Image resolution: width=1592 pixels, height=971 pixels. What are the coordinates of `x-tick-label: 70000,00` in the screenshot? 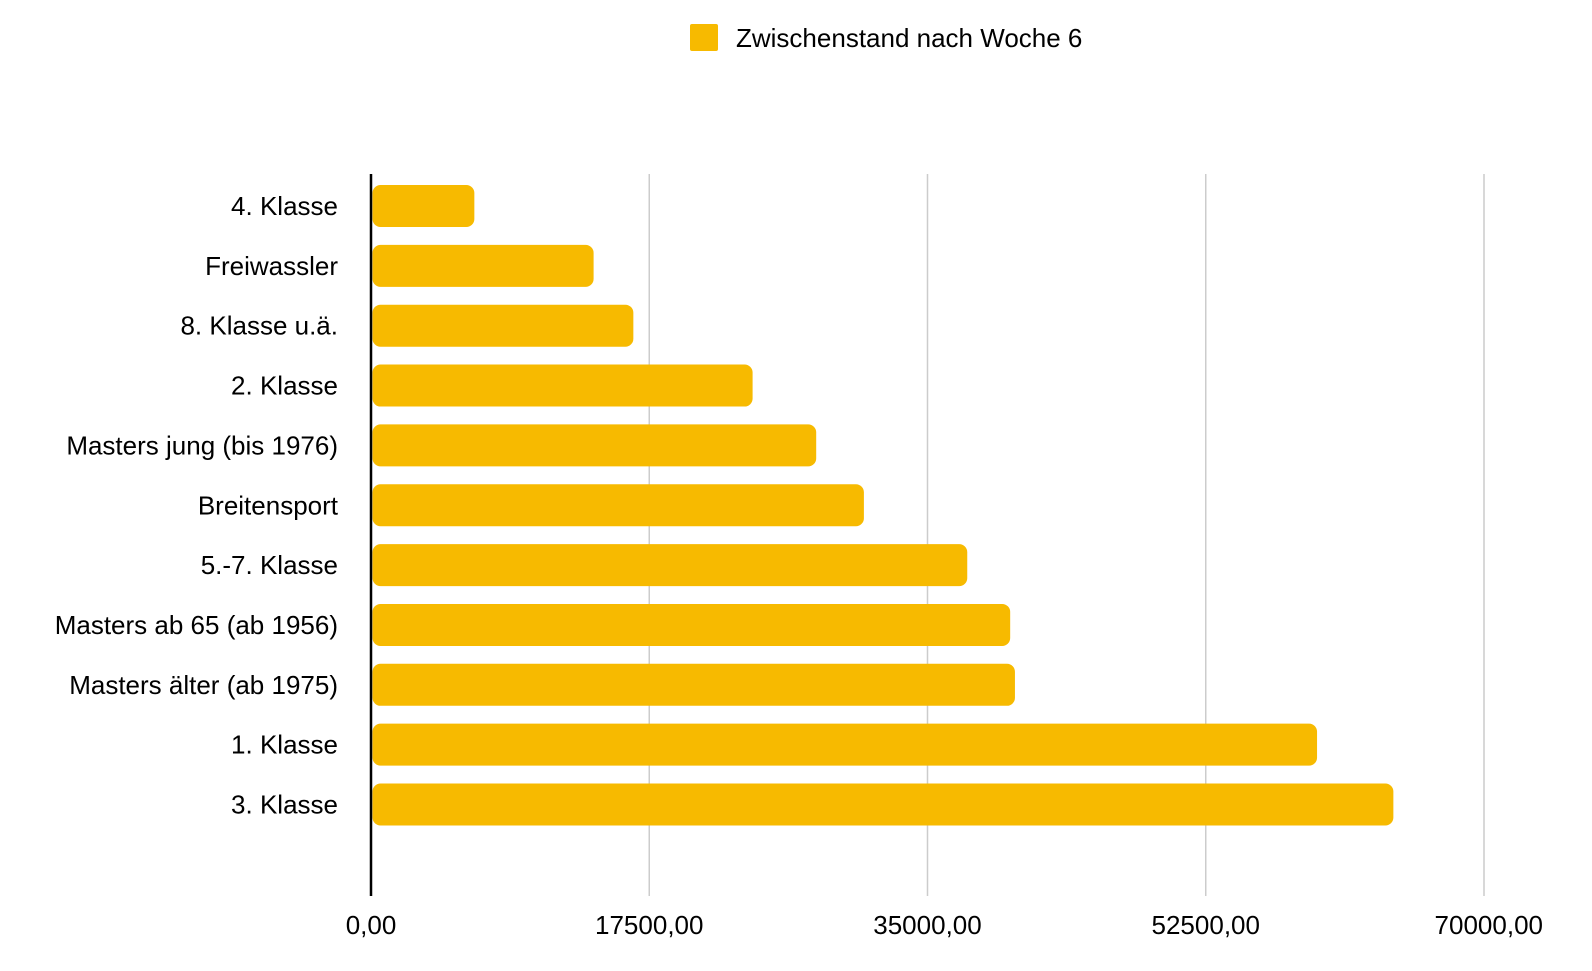 It's located at (1489, 925).